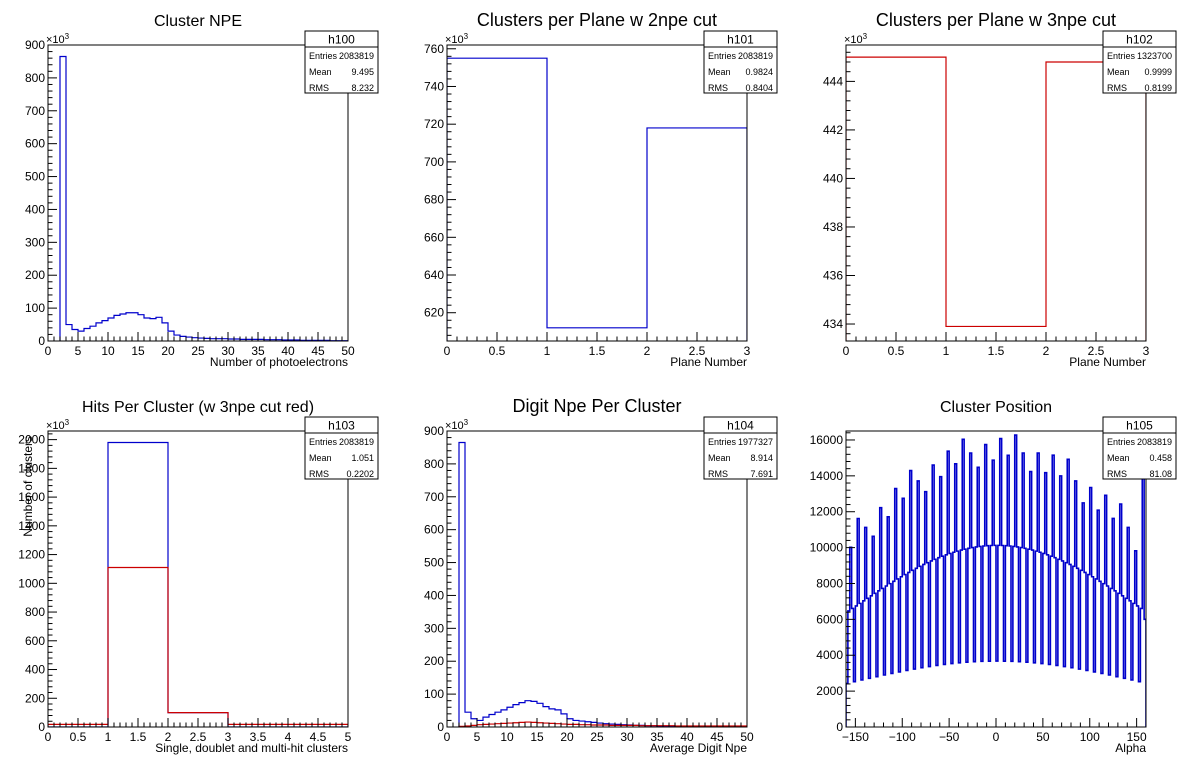 This screenshot has width=1196, height=772. What do you see at coordinates (318, 737) in the screenshot?
I see `x-tick-label: 4.5` at bounding box center [318, 737].